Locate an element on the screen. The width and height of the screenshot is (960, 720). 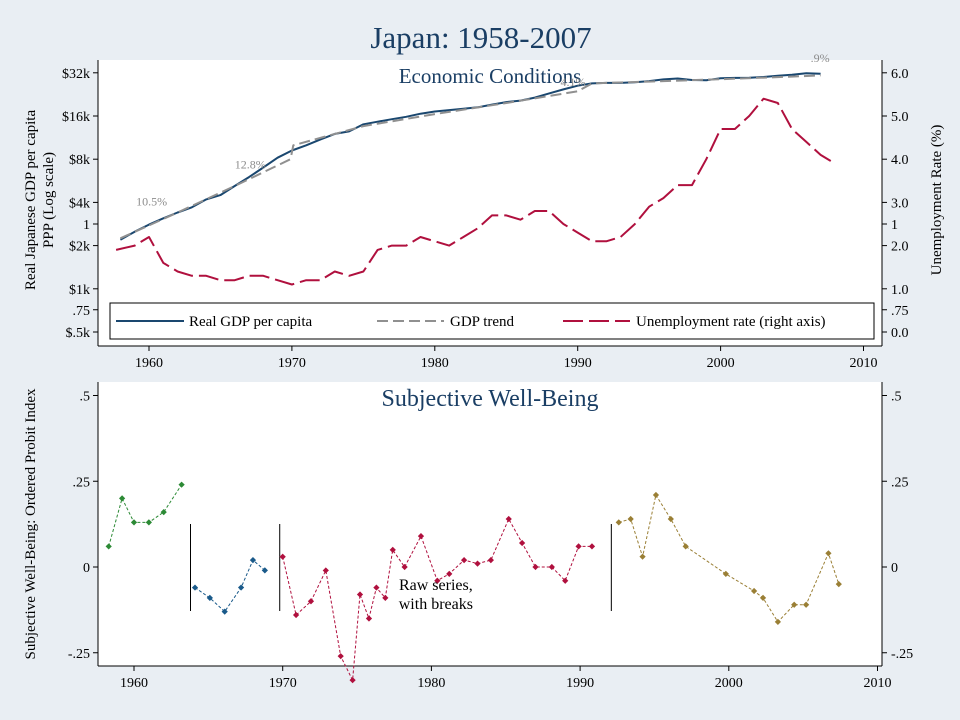
growth-annotation: 10.5% is located at coordinates (151, 202).